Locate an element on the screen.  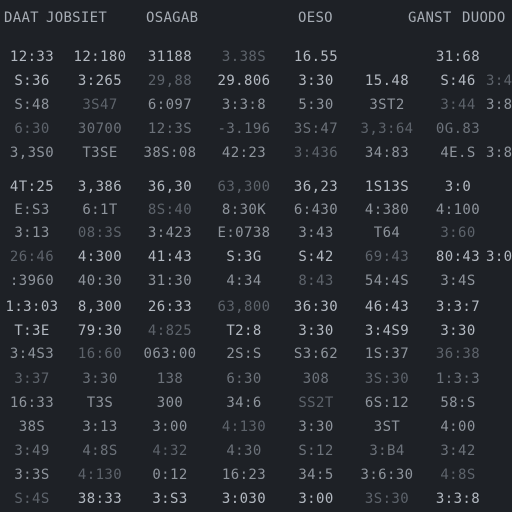
table-row: 3:37 3:30 138 6:30 308 3S:30 1:3:3 is located at coordinates (256, 379).